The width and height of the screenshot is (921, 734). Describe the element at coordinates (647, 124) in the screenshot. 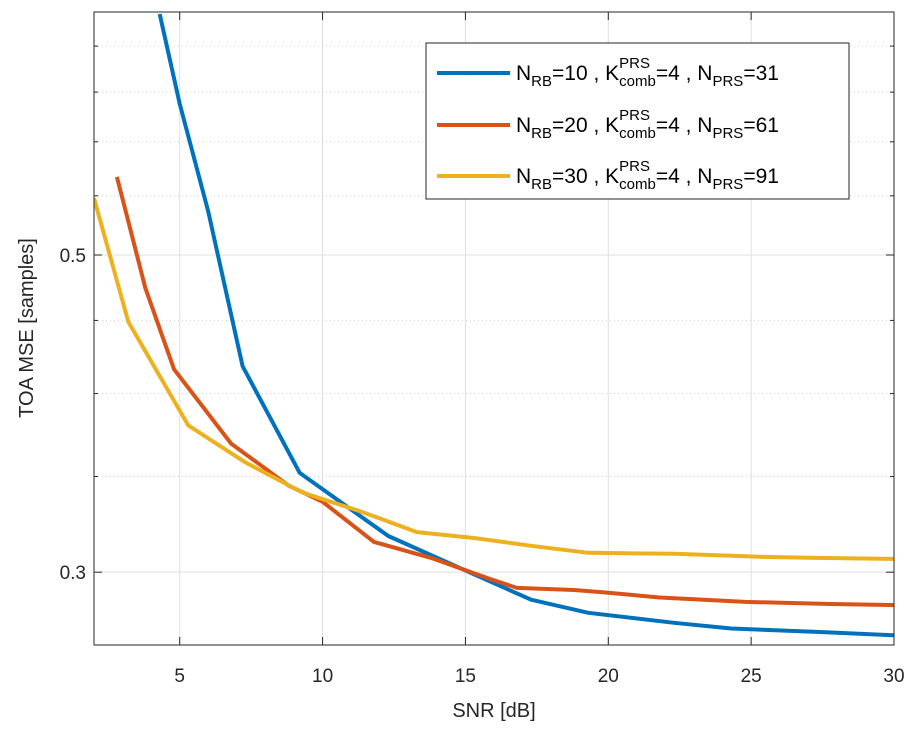

I see `legend-label-2: NRB=20 , KPRS comb=4 , NPRS=61` at that location.